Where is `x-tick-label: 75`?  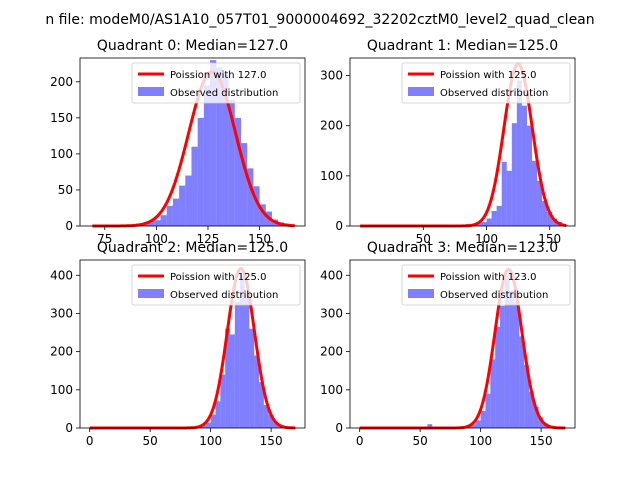 x-tick-label: 75 is located at coordinates (104, 239).